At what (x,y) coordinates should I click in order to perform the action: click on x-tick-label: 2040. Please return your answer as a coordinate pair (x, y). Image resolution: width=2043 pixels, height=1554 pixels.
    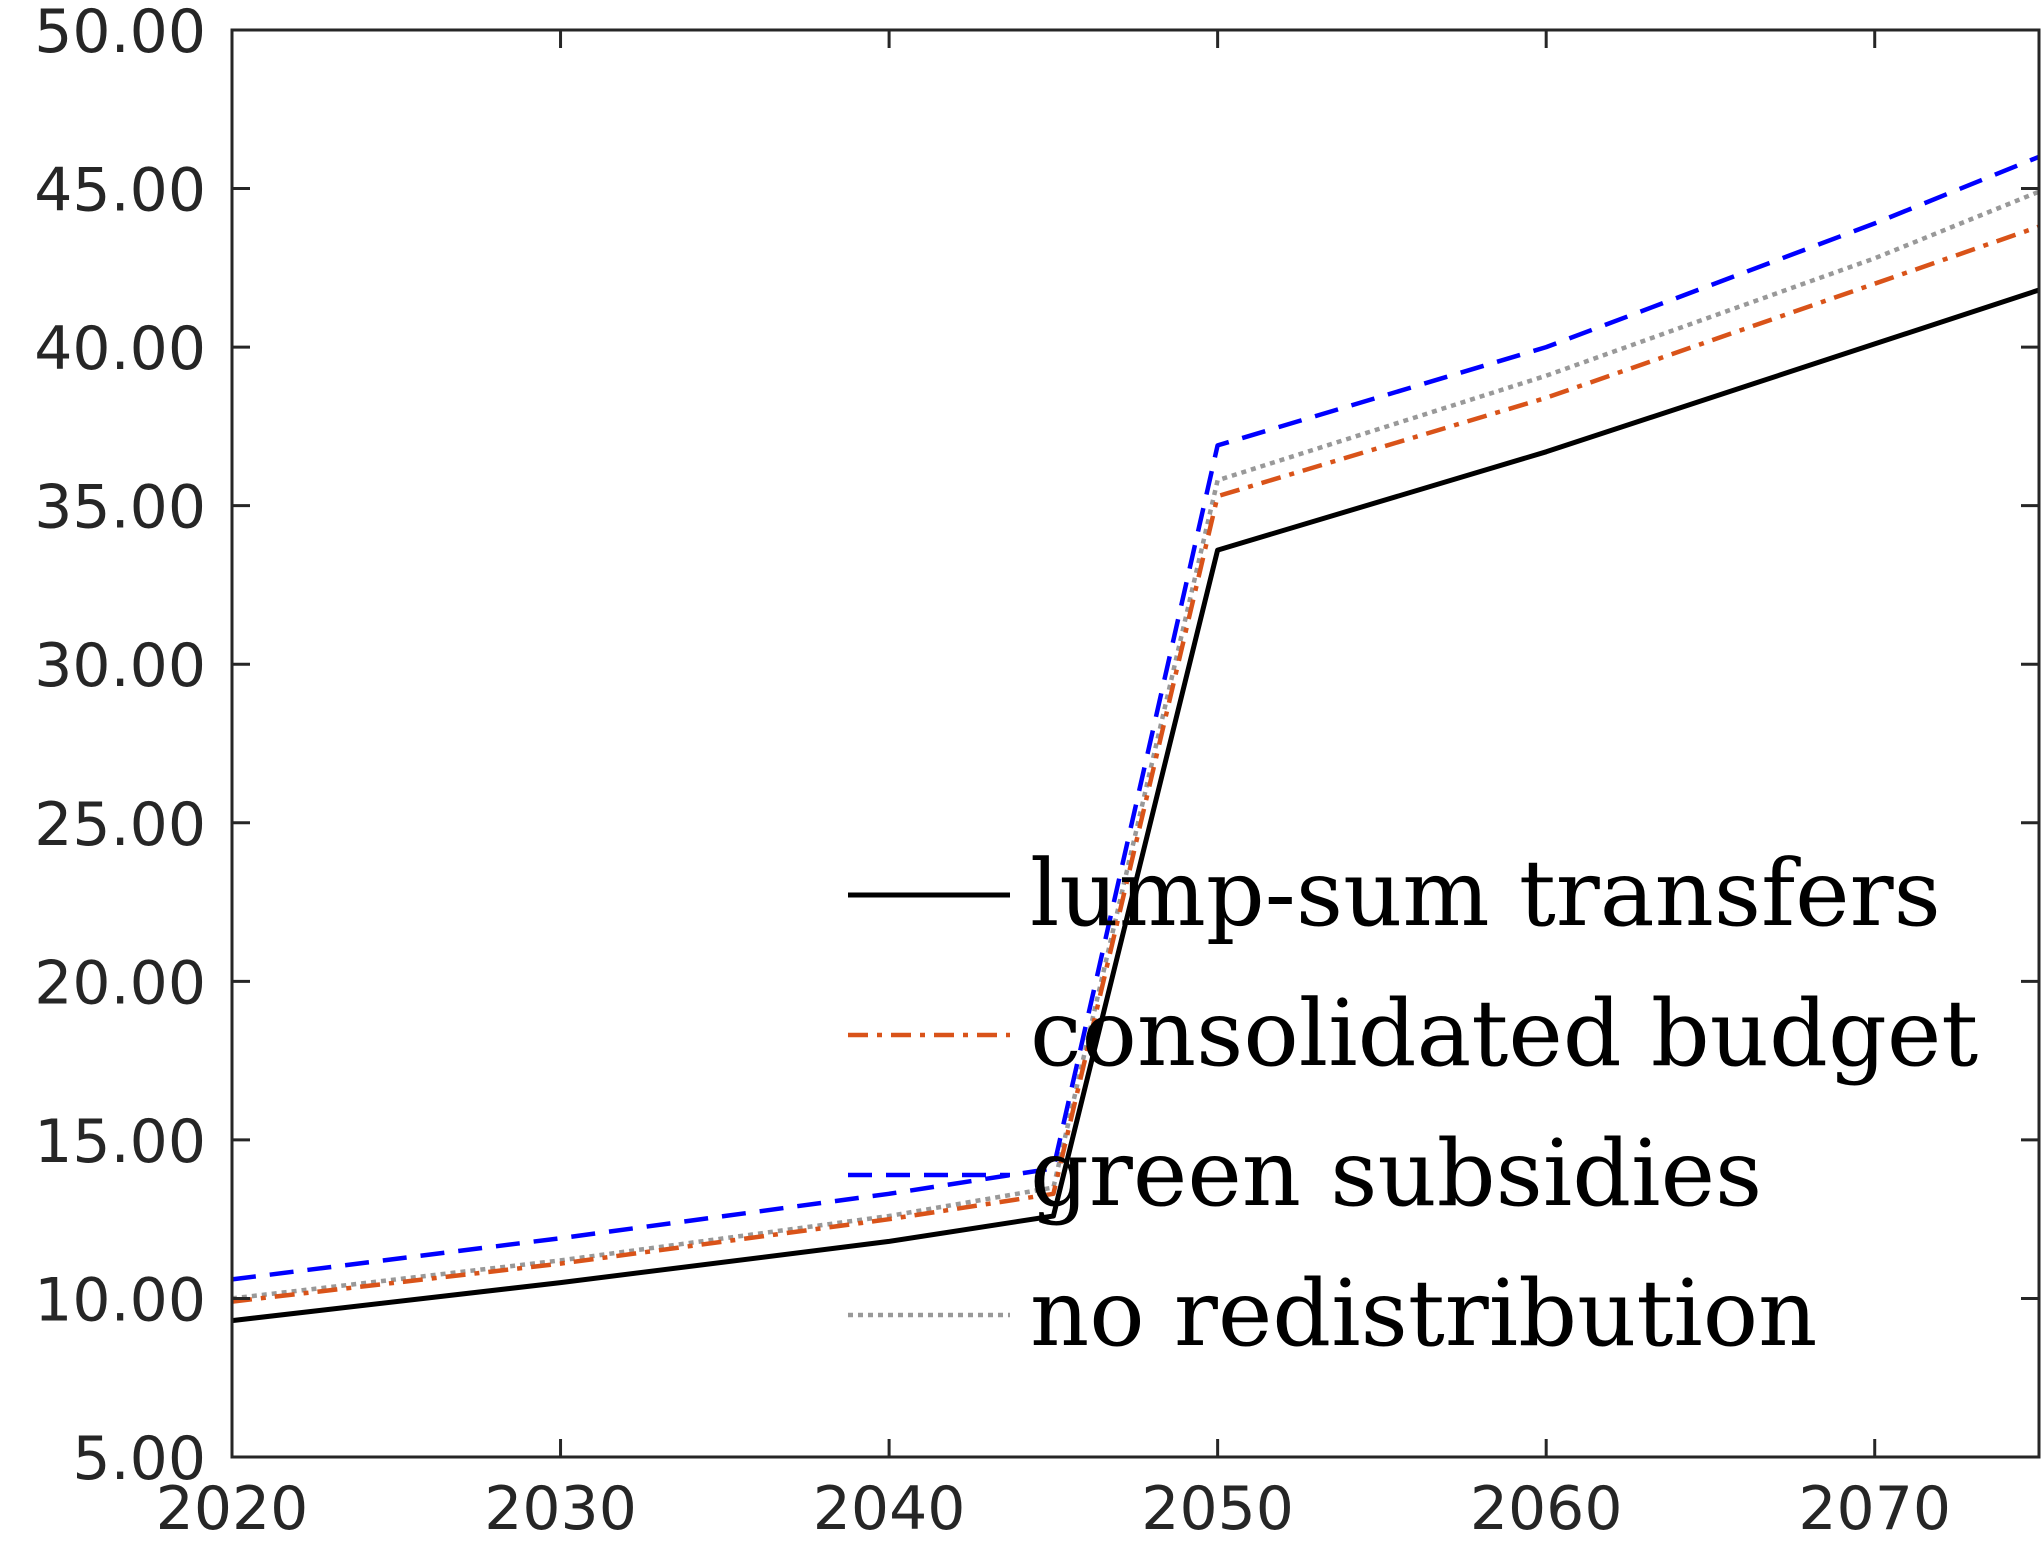
    Looking at the image, I should click on (889, 1509).